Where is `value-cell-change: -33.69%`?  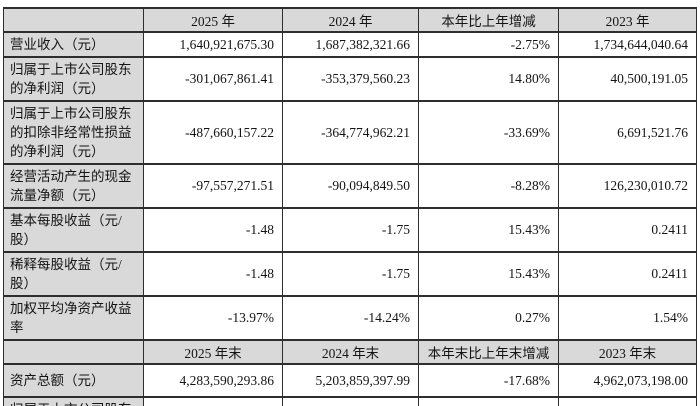 value-cell-change: -33.69% is located at coordinates (488, 132).